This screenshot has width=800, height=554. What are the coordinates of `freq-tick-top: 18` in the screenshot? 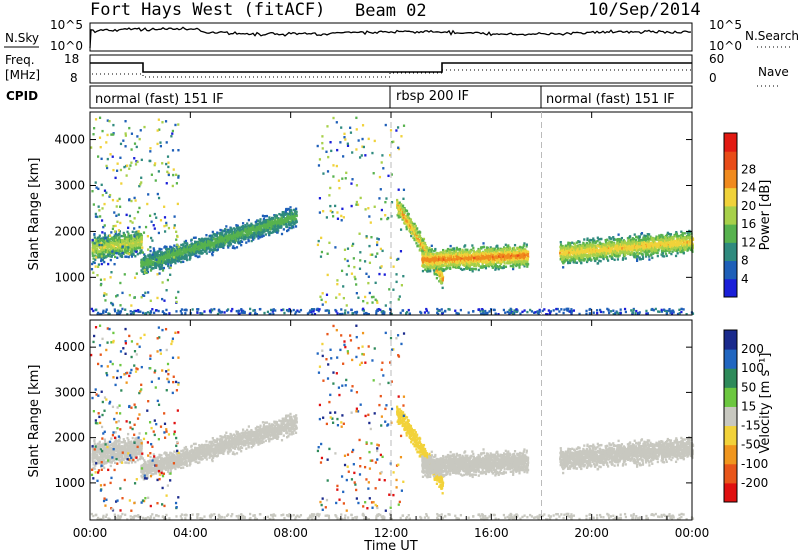 It's located at (71, 59).